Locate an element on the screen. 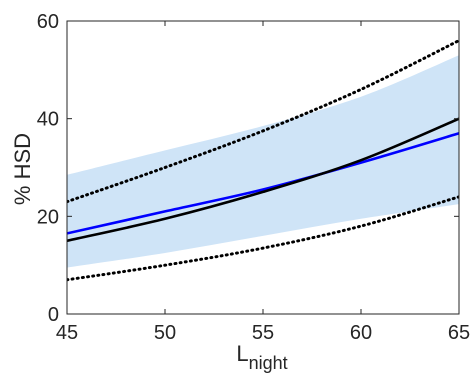 The width and height of the screenshot is (472, 385). y-tick-label: 20 is located at coordinates (48, 217).